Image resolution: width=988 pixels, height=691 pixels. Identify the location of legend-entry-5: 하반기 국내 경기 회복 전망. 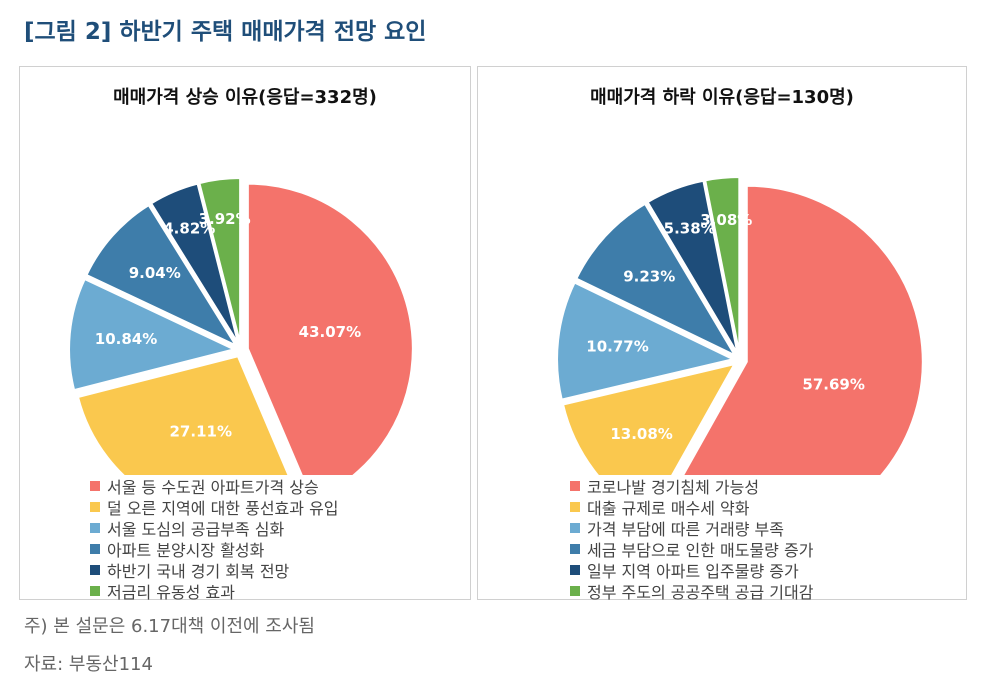
(214, 570).